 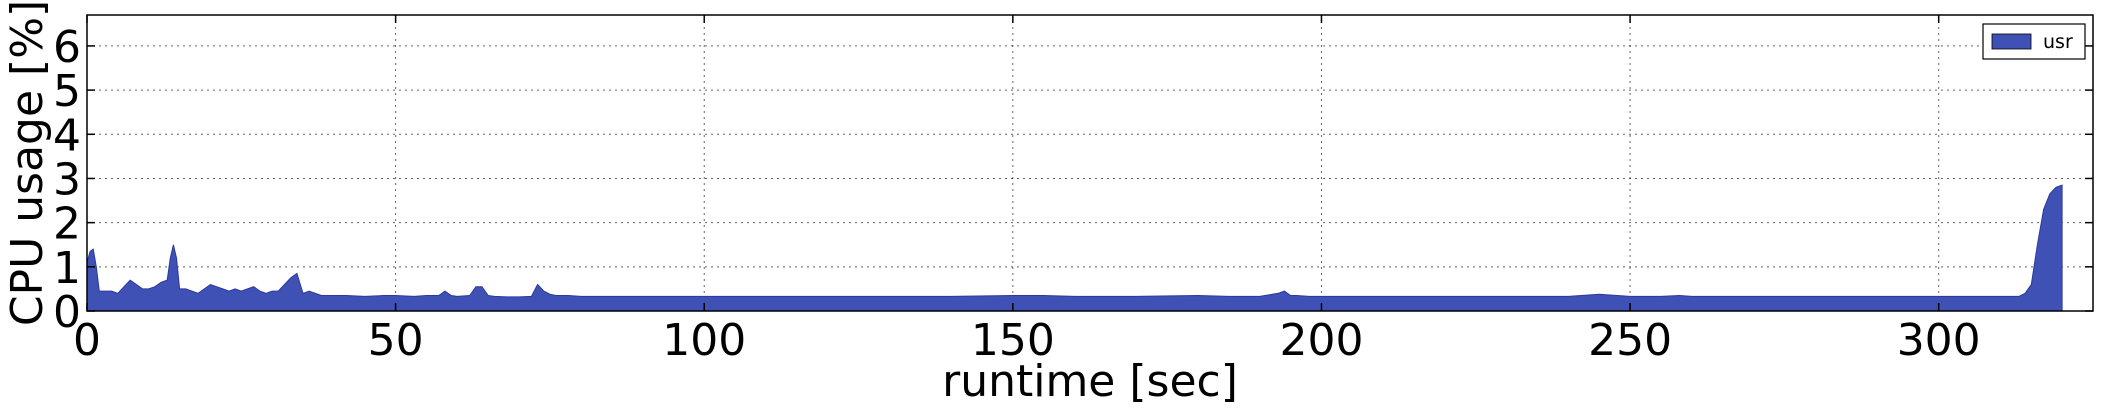 I want to click on y-tick-label: 4, so click(x=67, y=135).